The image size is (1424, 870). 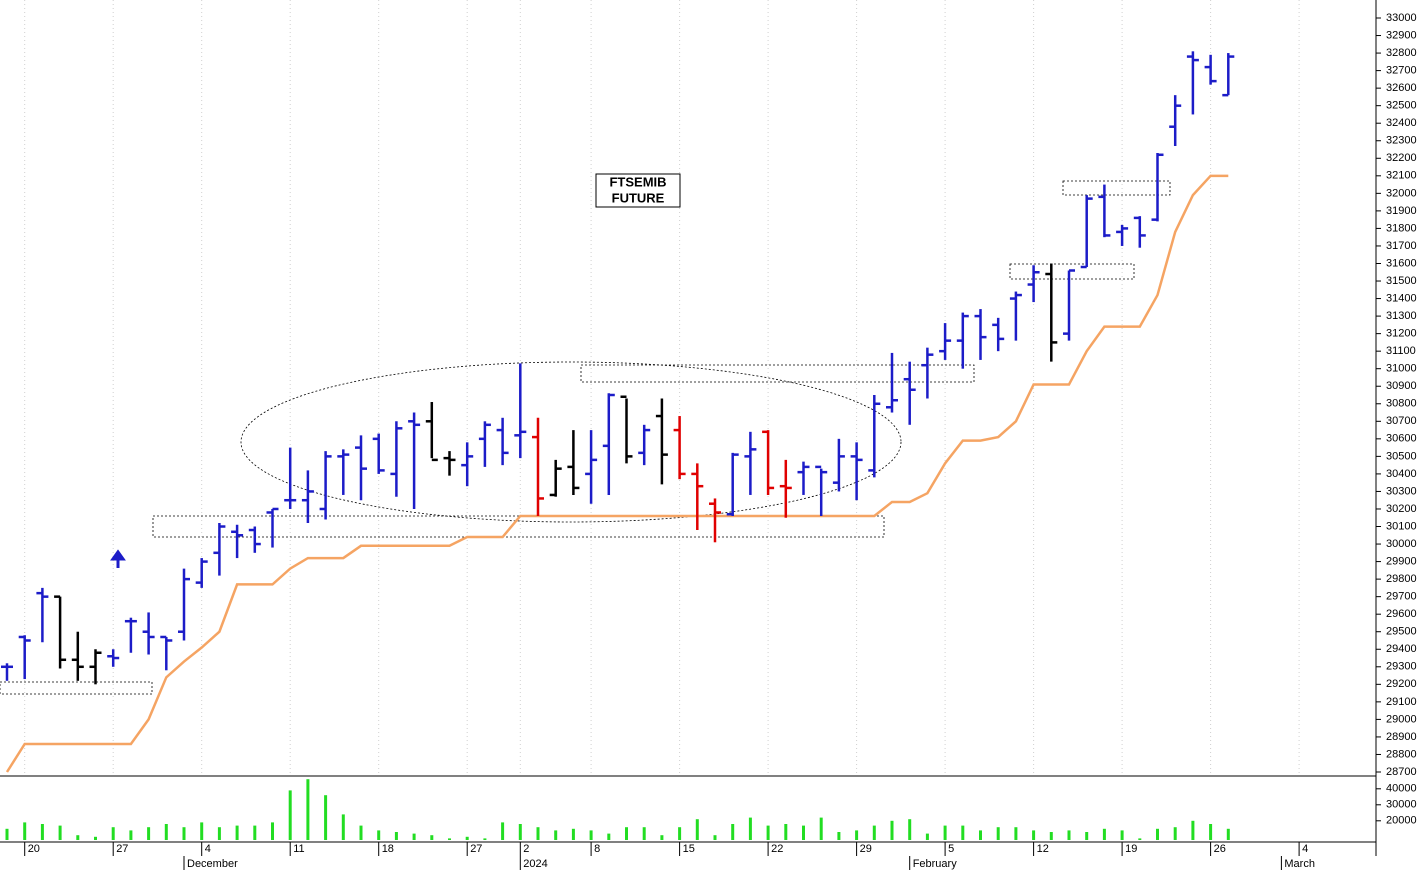 What do you see at coordinates (866, 849) in the screenshot?
I see `x-tick-label: 29` at bounding box center [866, 849].